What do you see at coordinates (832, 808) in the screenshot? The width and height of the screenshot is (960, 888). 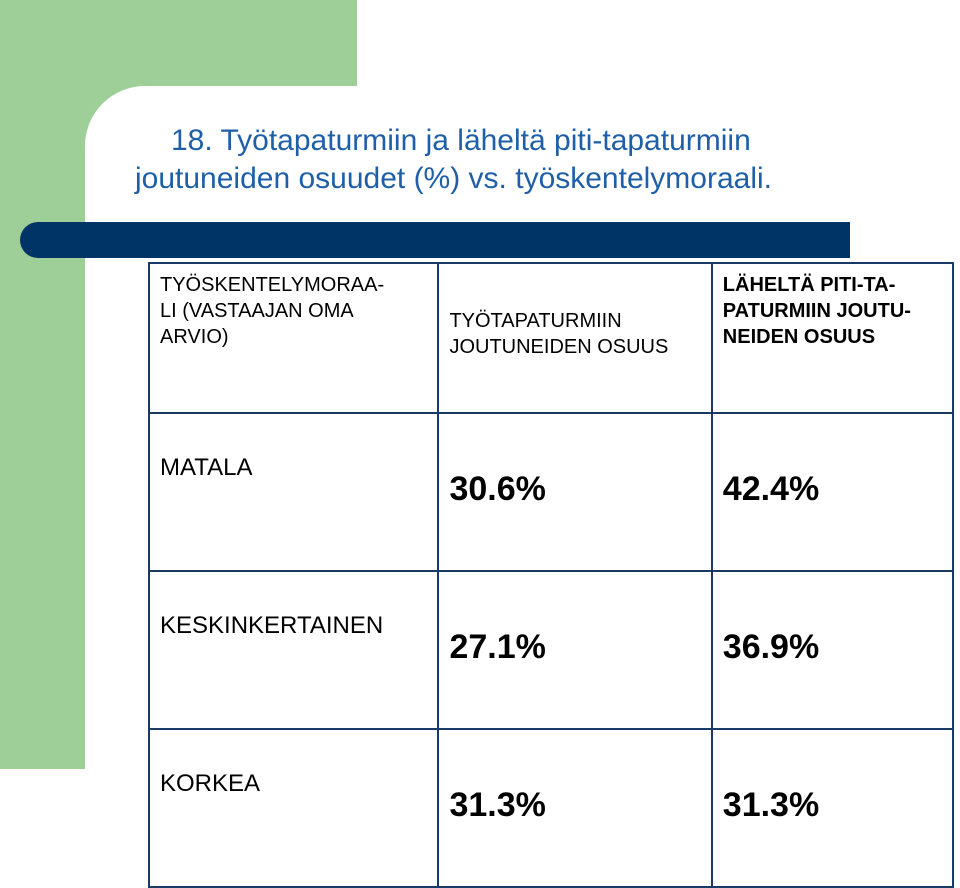 I see `near-miss-value: 31.3%` at bounding box center [832, 808].